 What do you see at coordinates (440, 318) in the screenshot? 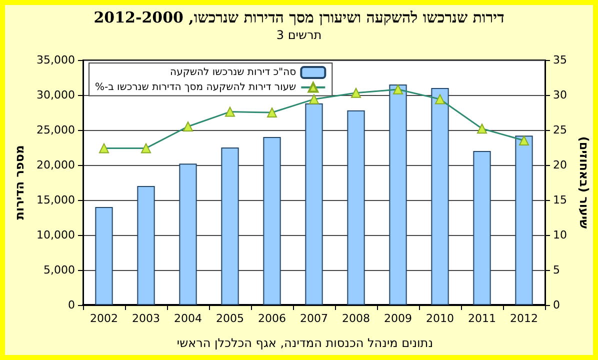
I see `x-tick-label: 2010` at bounding box center [440, 318].